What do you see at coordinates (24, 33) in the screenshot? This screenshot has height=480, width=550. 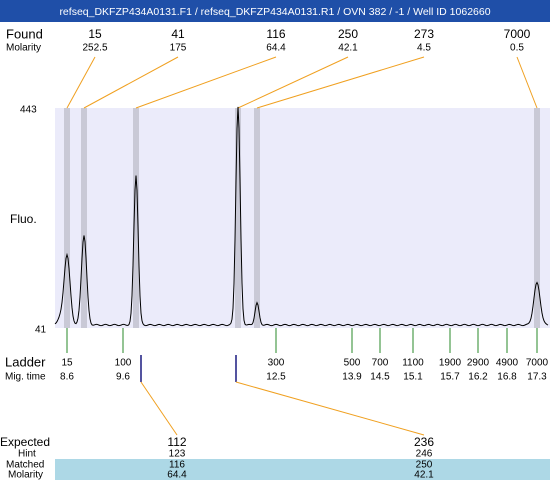 I see `found-label: Found` at bounding box center [24, 33].